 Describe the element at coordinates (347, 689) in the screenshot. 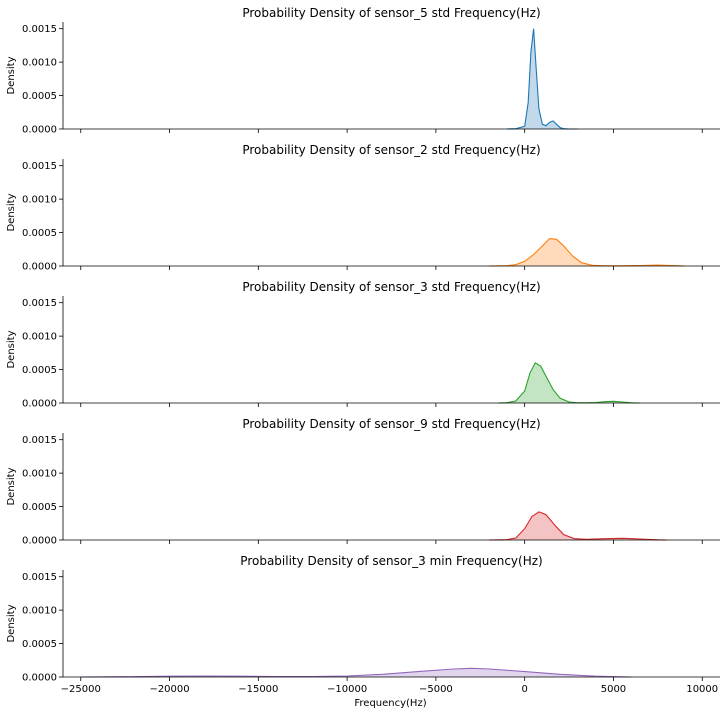

I see `x-tick-label: −10000` at that location.